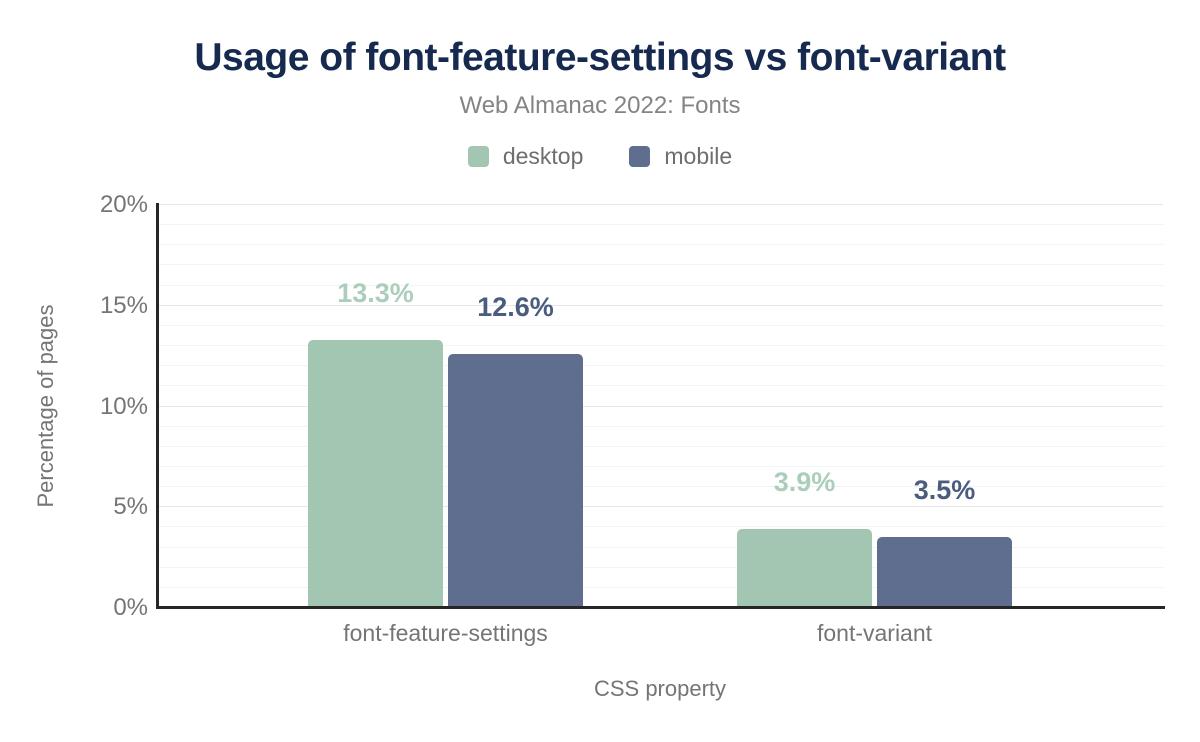 This screenshot has height=742, width=1200. Describe the element at coordinates (375, 293) in the screenshot. I see `bar-value-label-desktop-font-feature-settings: 13.3%` at that location.